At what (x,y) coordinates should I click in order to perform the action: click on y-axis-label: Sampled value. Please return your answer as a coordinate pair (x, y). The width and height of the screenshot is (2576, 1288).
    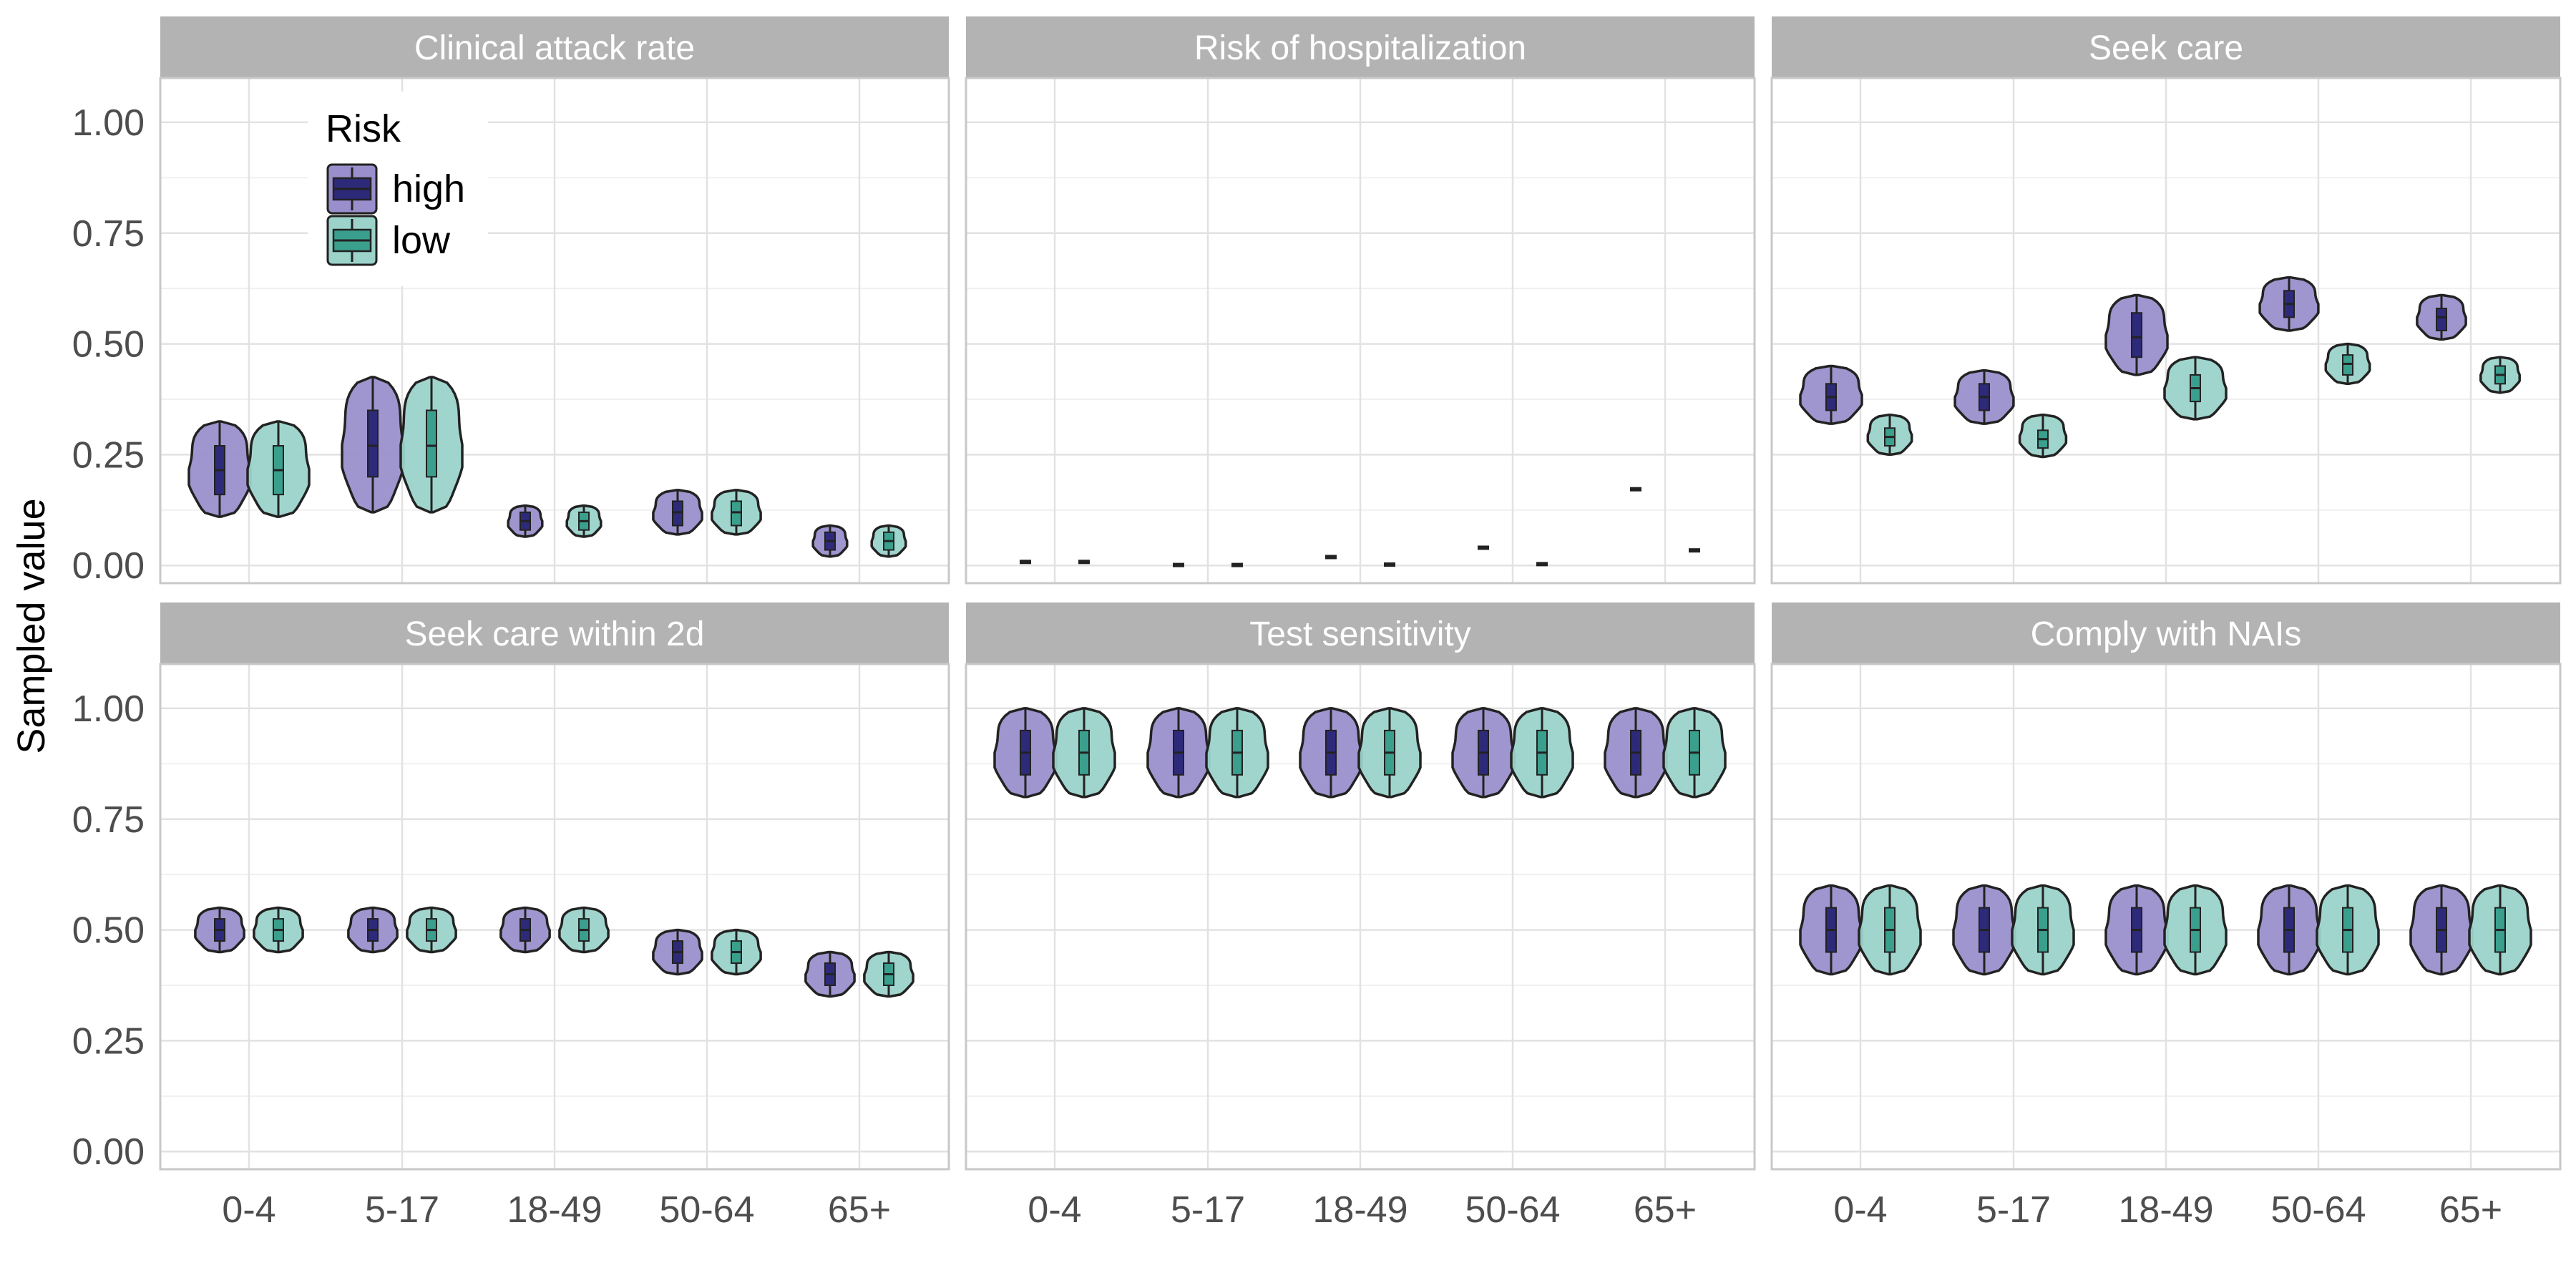
    Looking at the image, I should click on (31, 625).